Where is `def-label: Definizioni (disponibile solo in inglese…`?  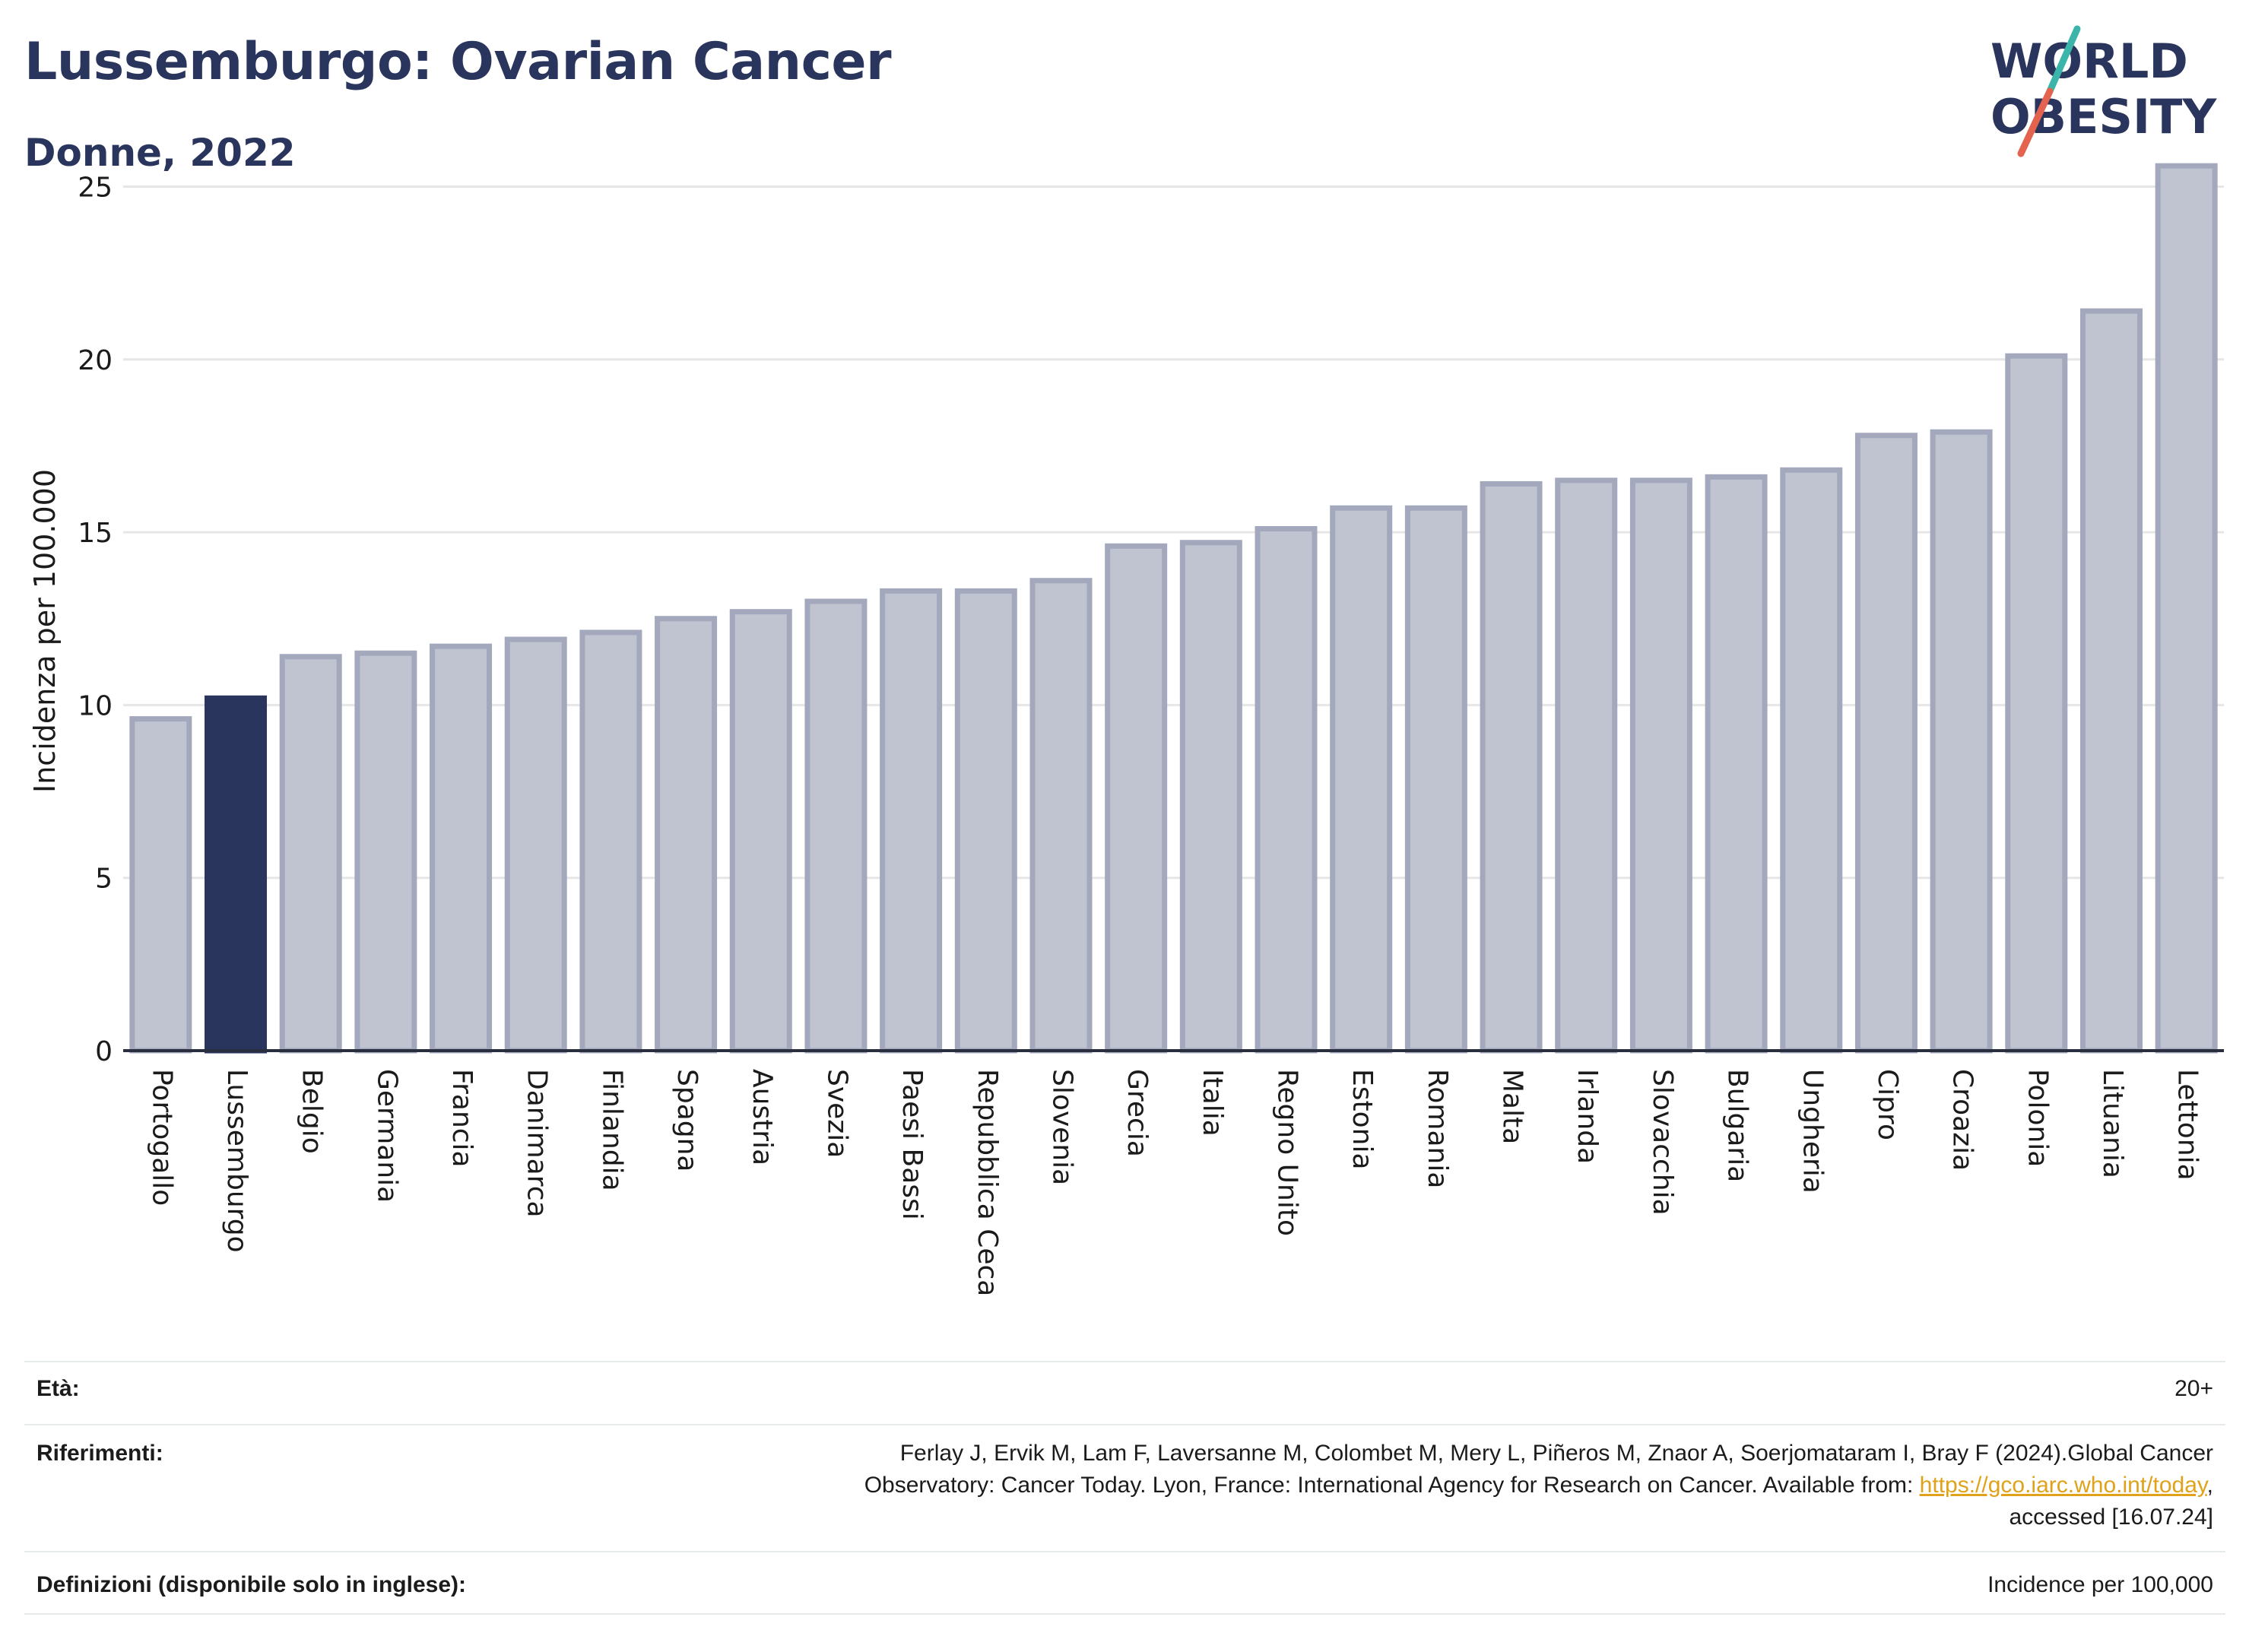
def-label: Definizioni (disponibile solo in inglese… is located at coordinates (251, 1584).